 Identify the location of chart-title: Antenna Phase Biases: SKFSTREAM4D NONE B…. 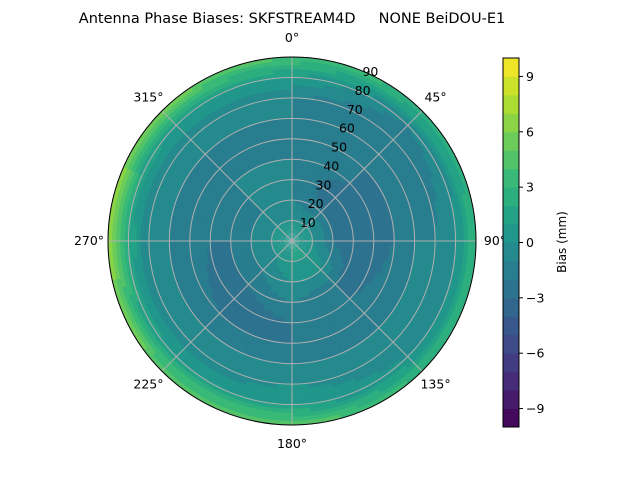
(292, 19).